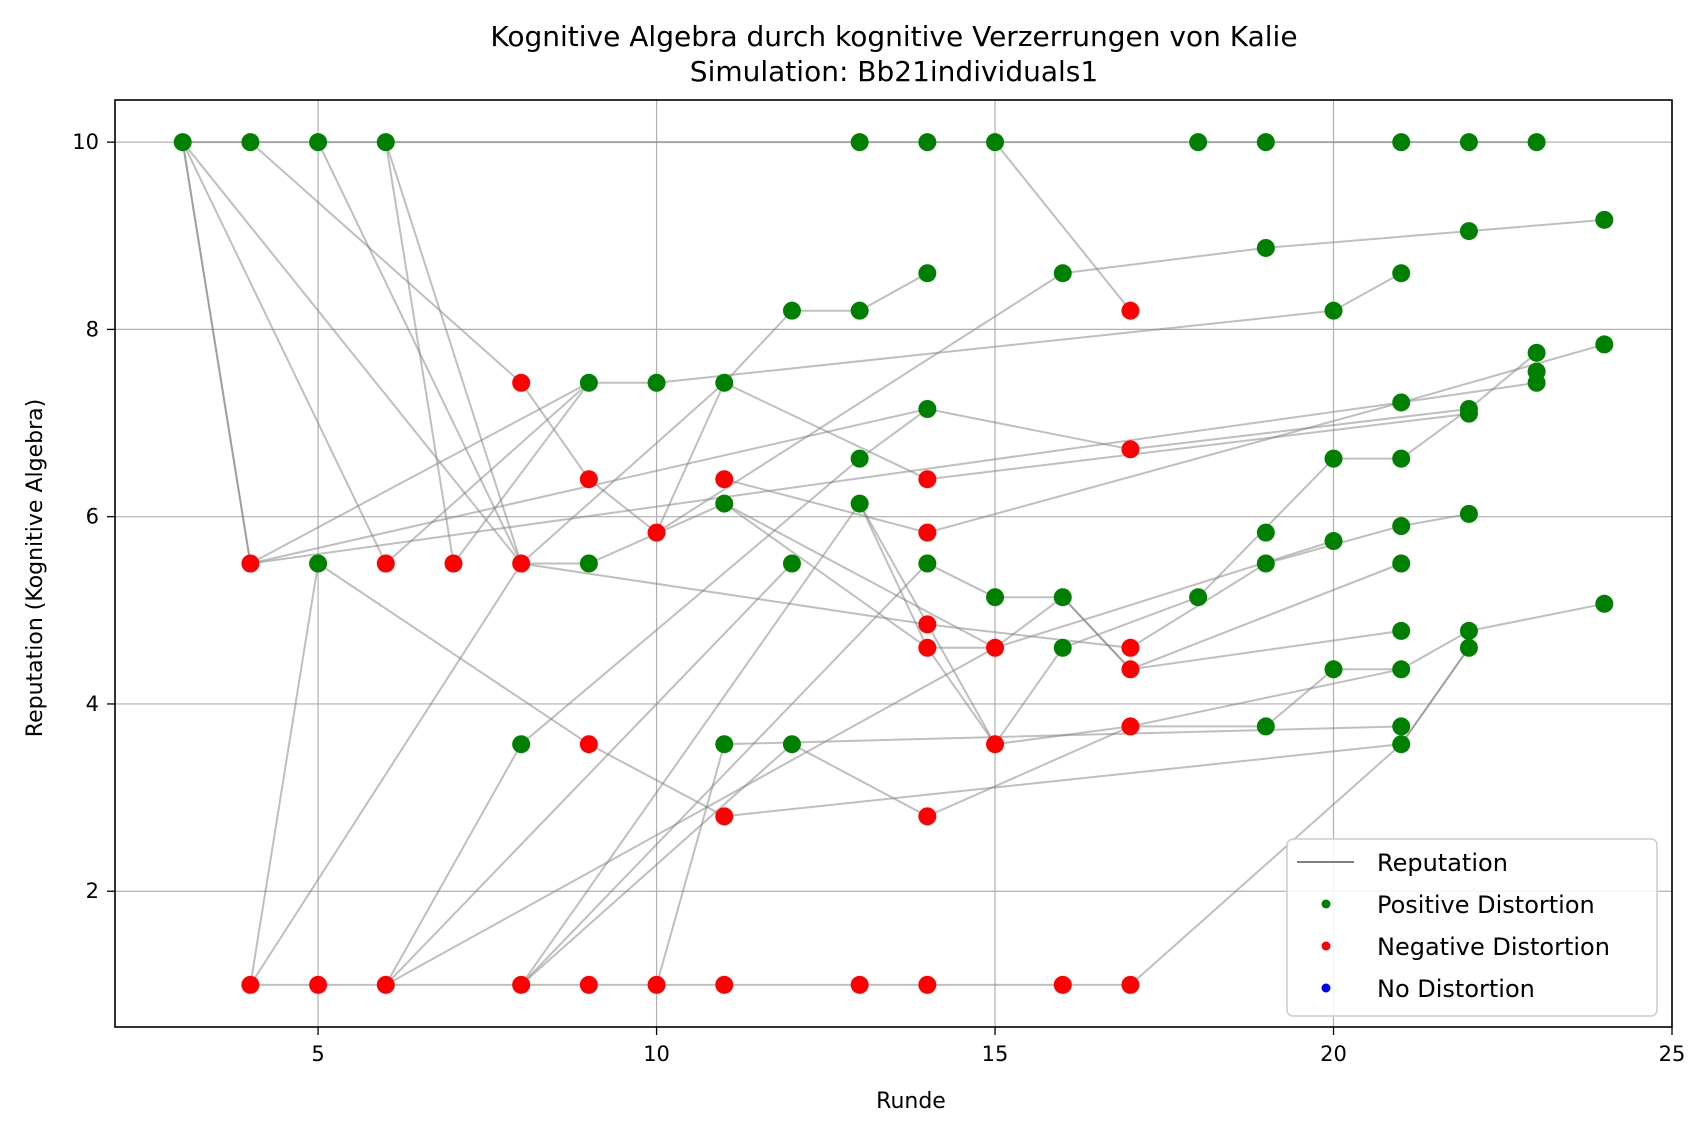  What do you see at coordinates (1456, 989) in the screenshot?
I see `legend-none-label: No Distortion` at bounding box center [1456, 989].